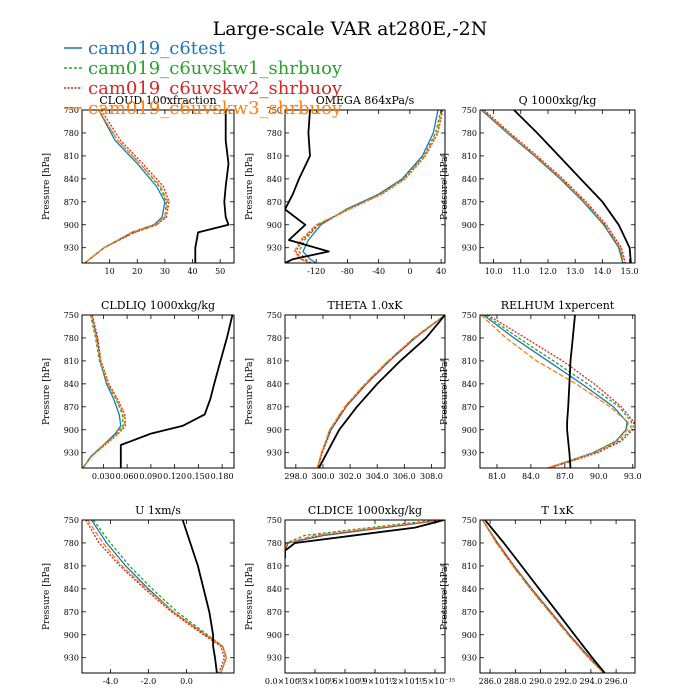  I want to click on panel-title: CLDLIQ 1000xkg/kg, so click(158, 305).